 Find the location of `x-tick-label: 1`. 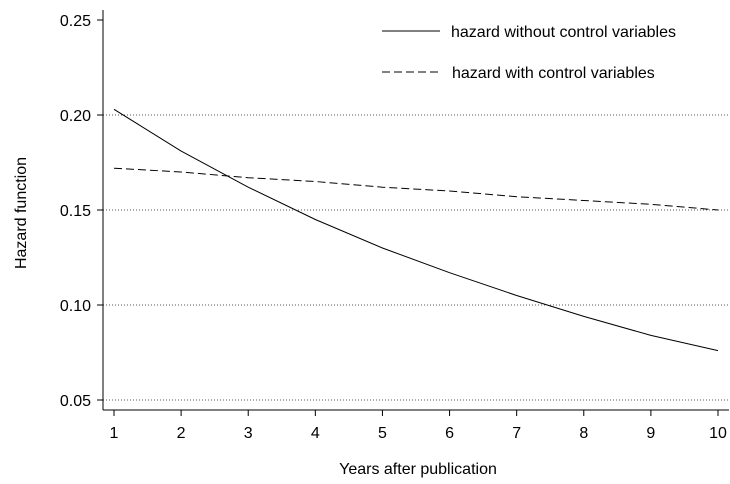

x-tick-label: 1 is located at coordinates (114, 433).